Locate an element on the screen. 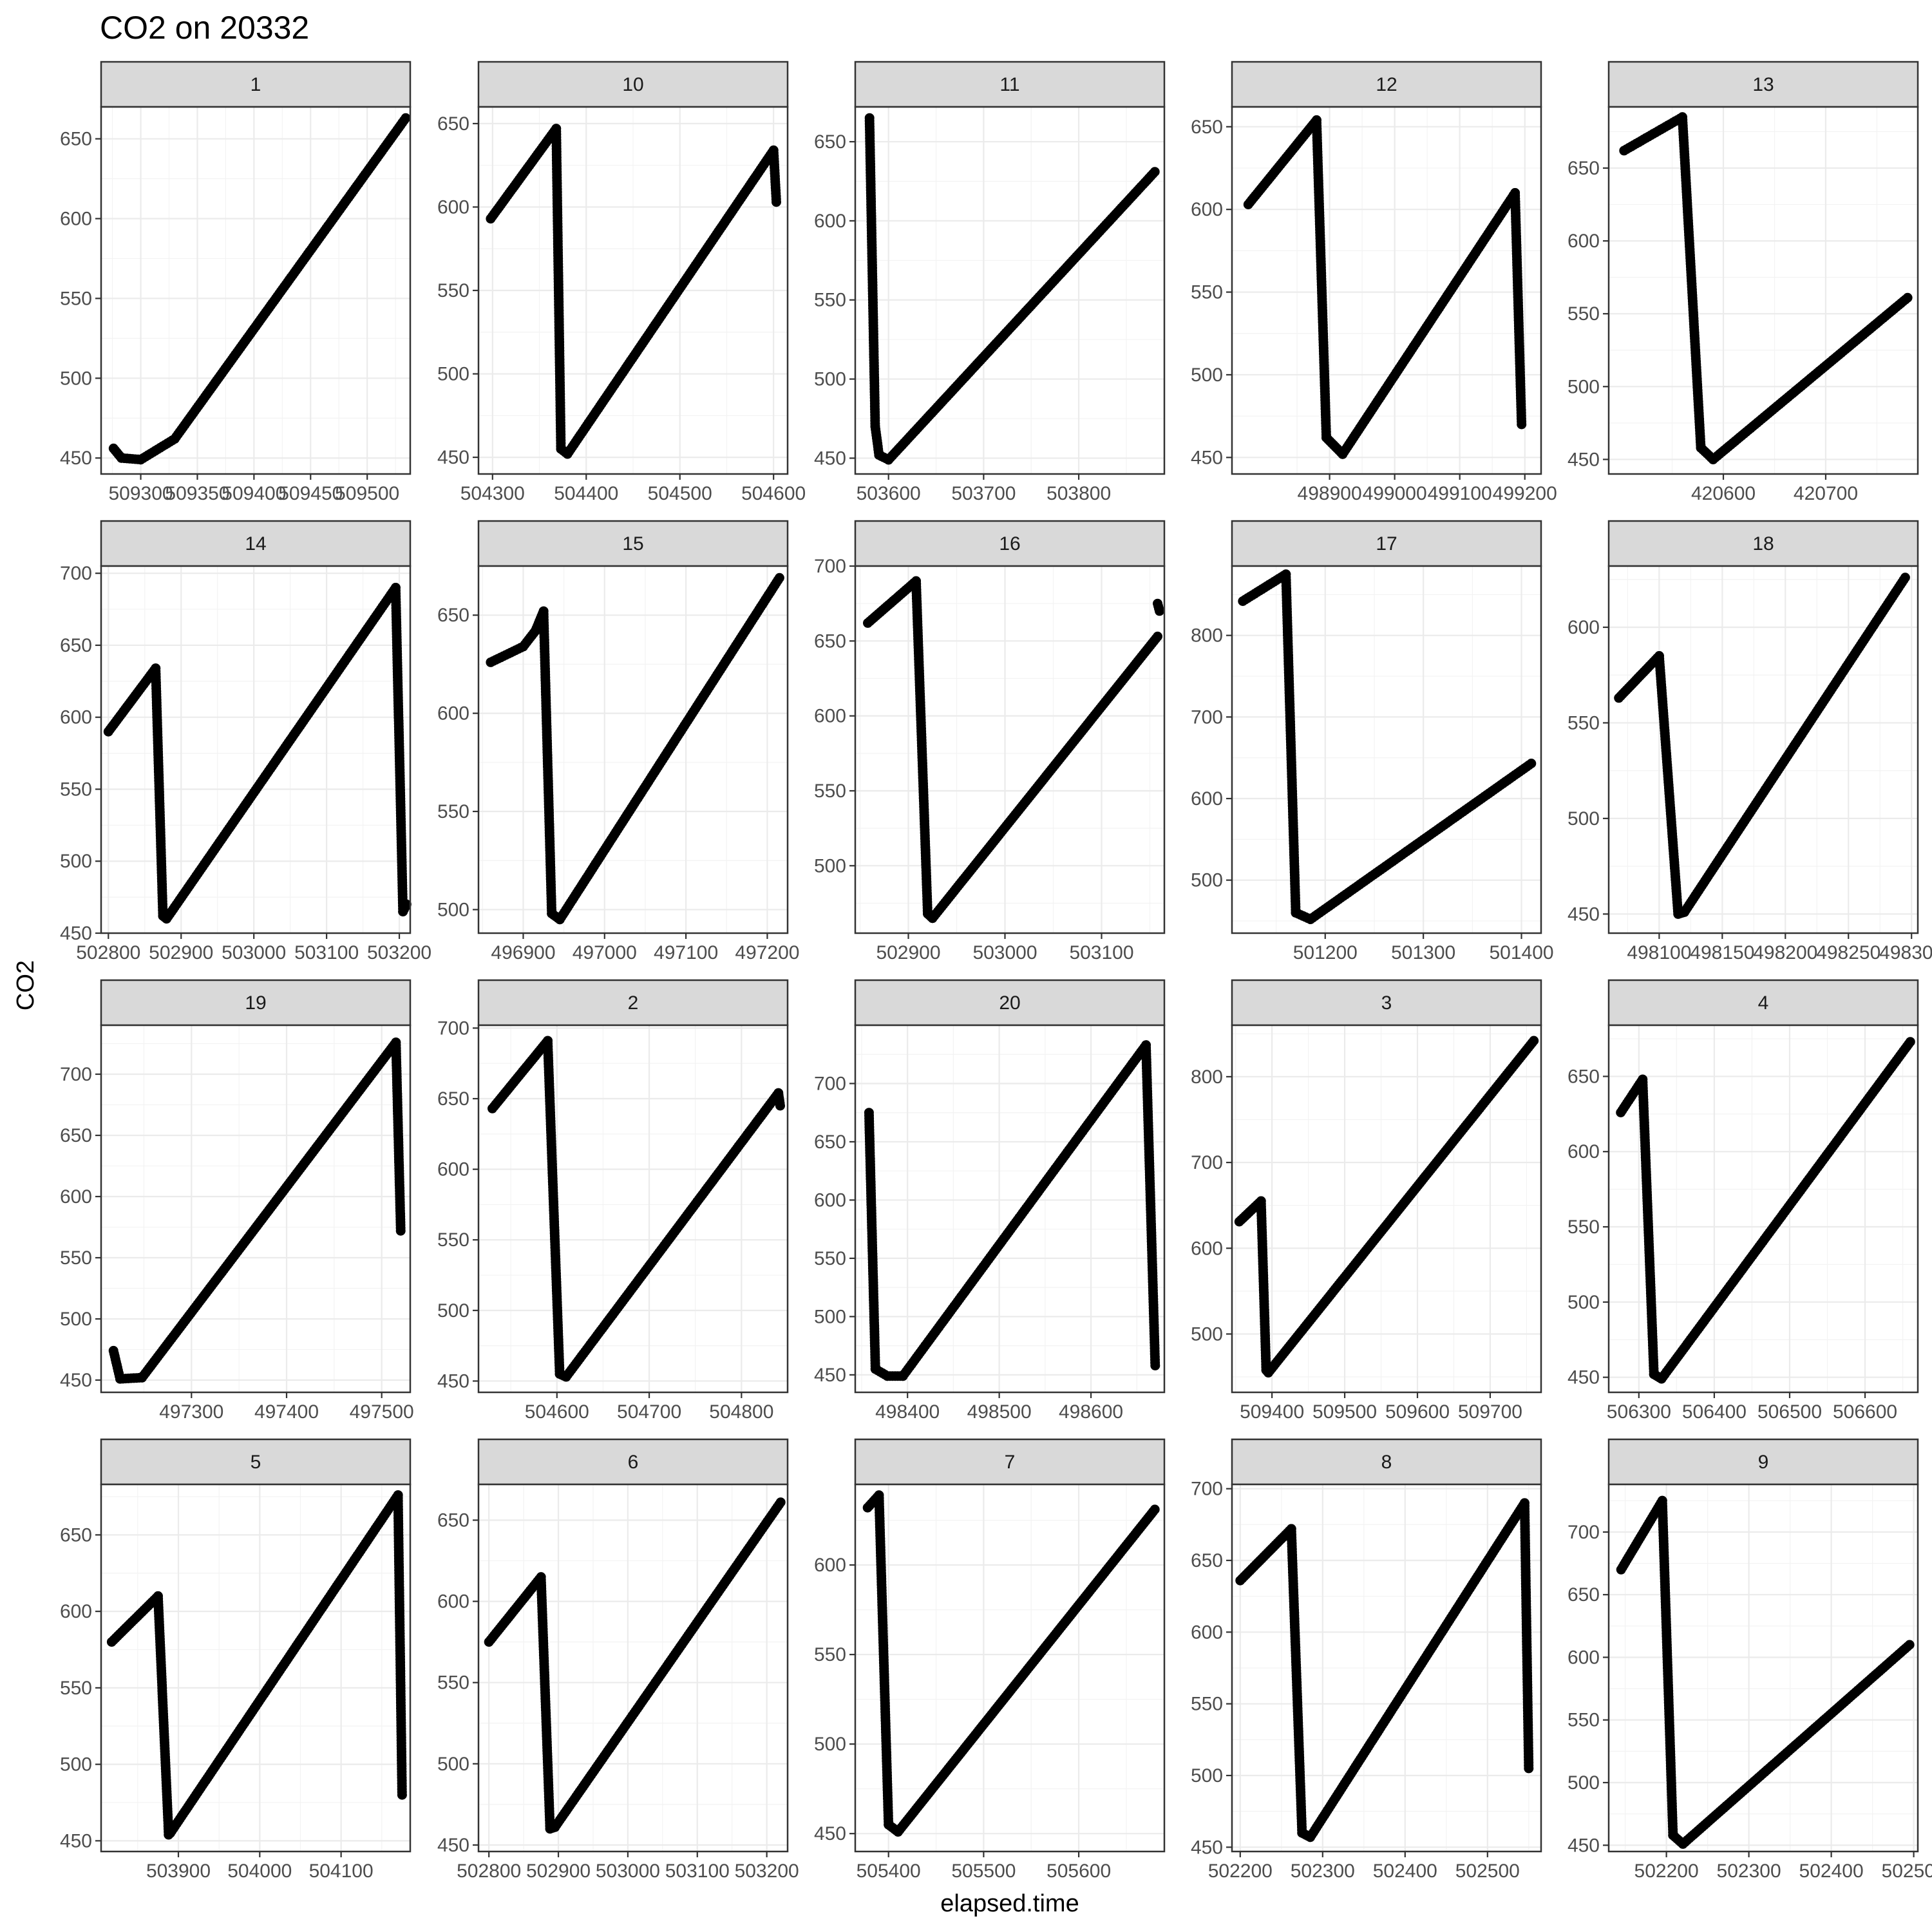  x-tick-label: 509400 is located at coordinates (254, 494).